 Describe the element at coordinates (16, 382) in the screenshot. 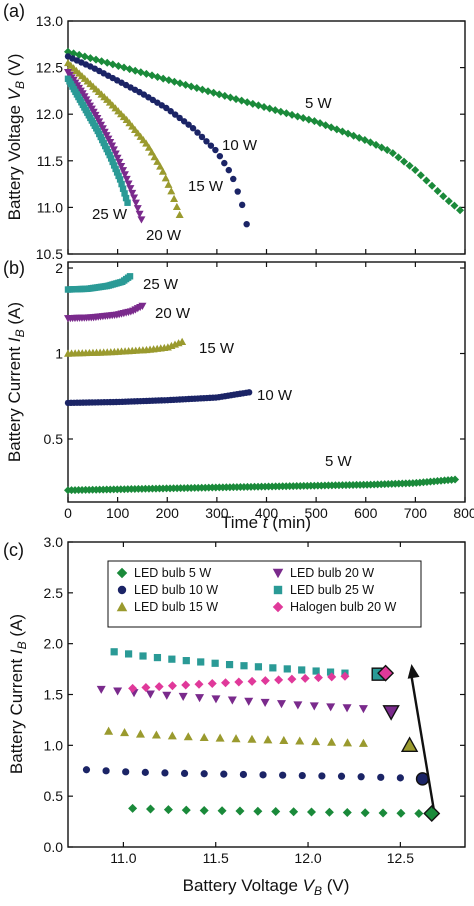

I see `panel-b-ylabel: Battery Current IB (A)` at that location.